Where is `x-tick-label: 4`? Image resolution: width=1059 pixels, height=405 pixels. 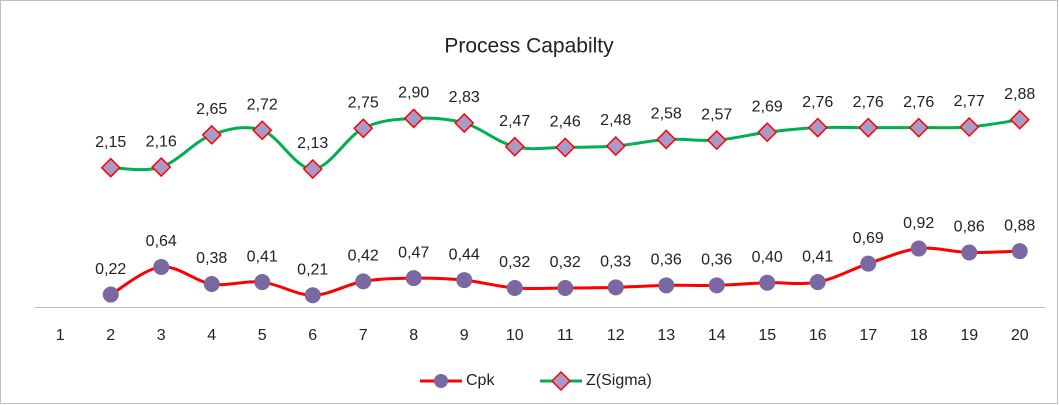 x-tick-label: 4 is located at coordinates (211, 335).